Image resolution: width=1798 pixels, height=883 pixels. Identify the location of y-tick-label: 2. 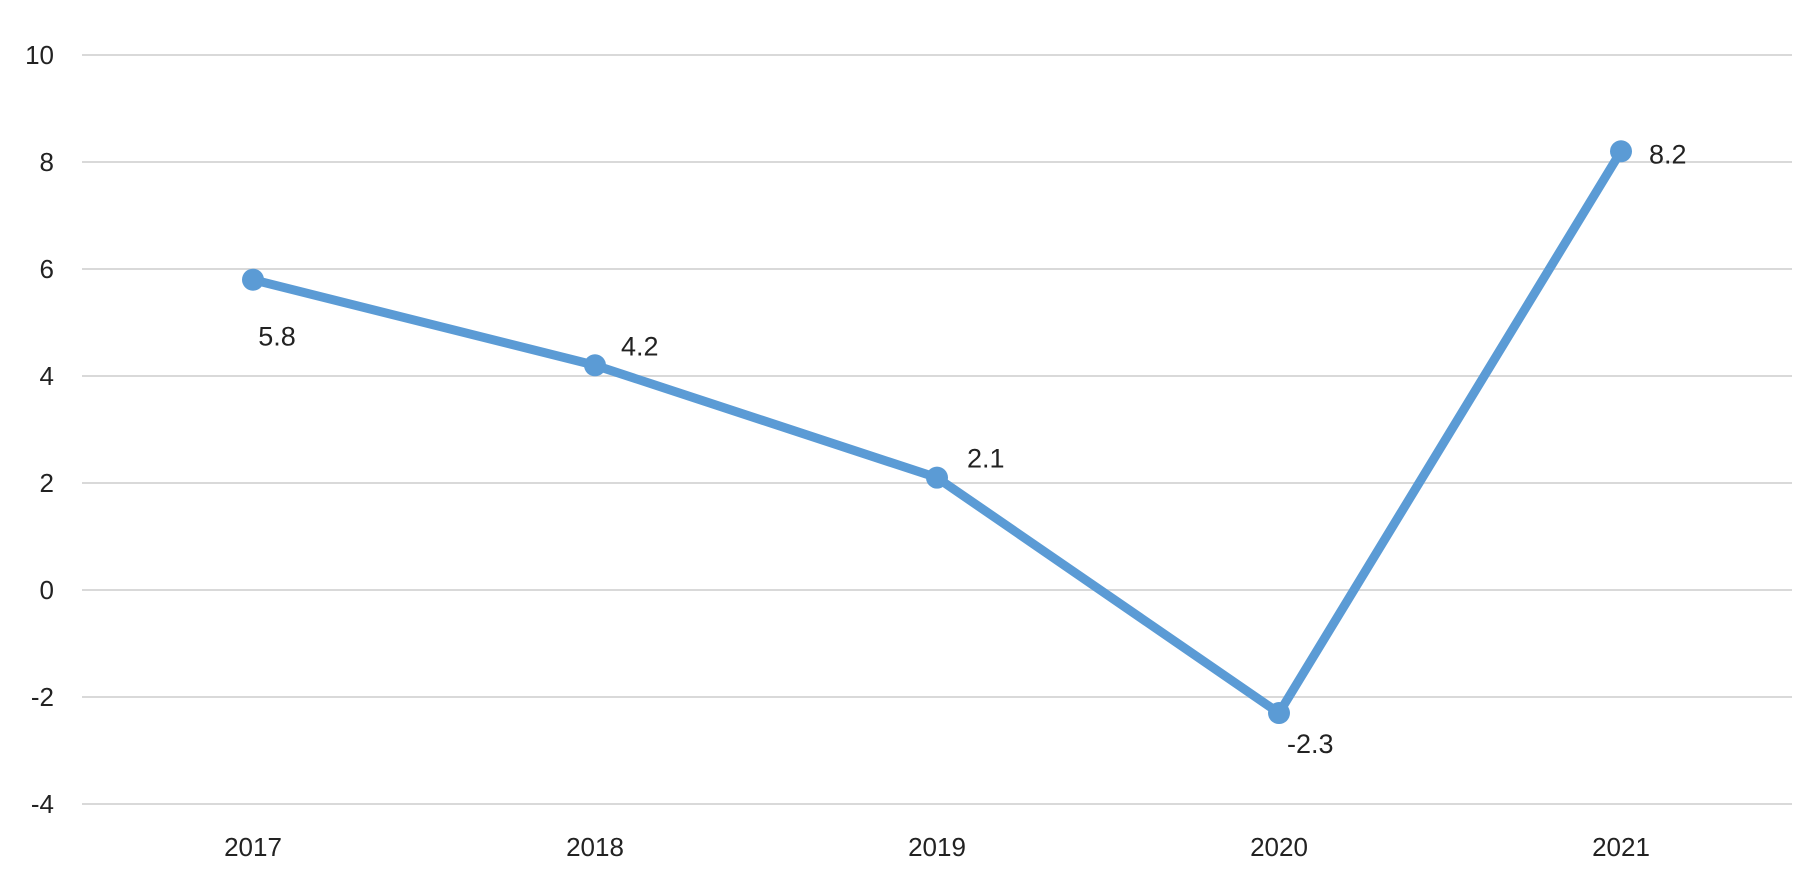
(47, 483).